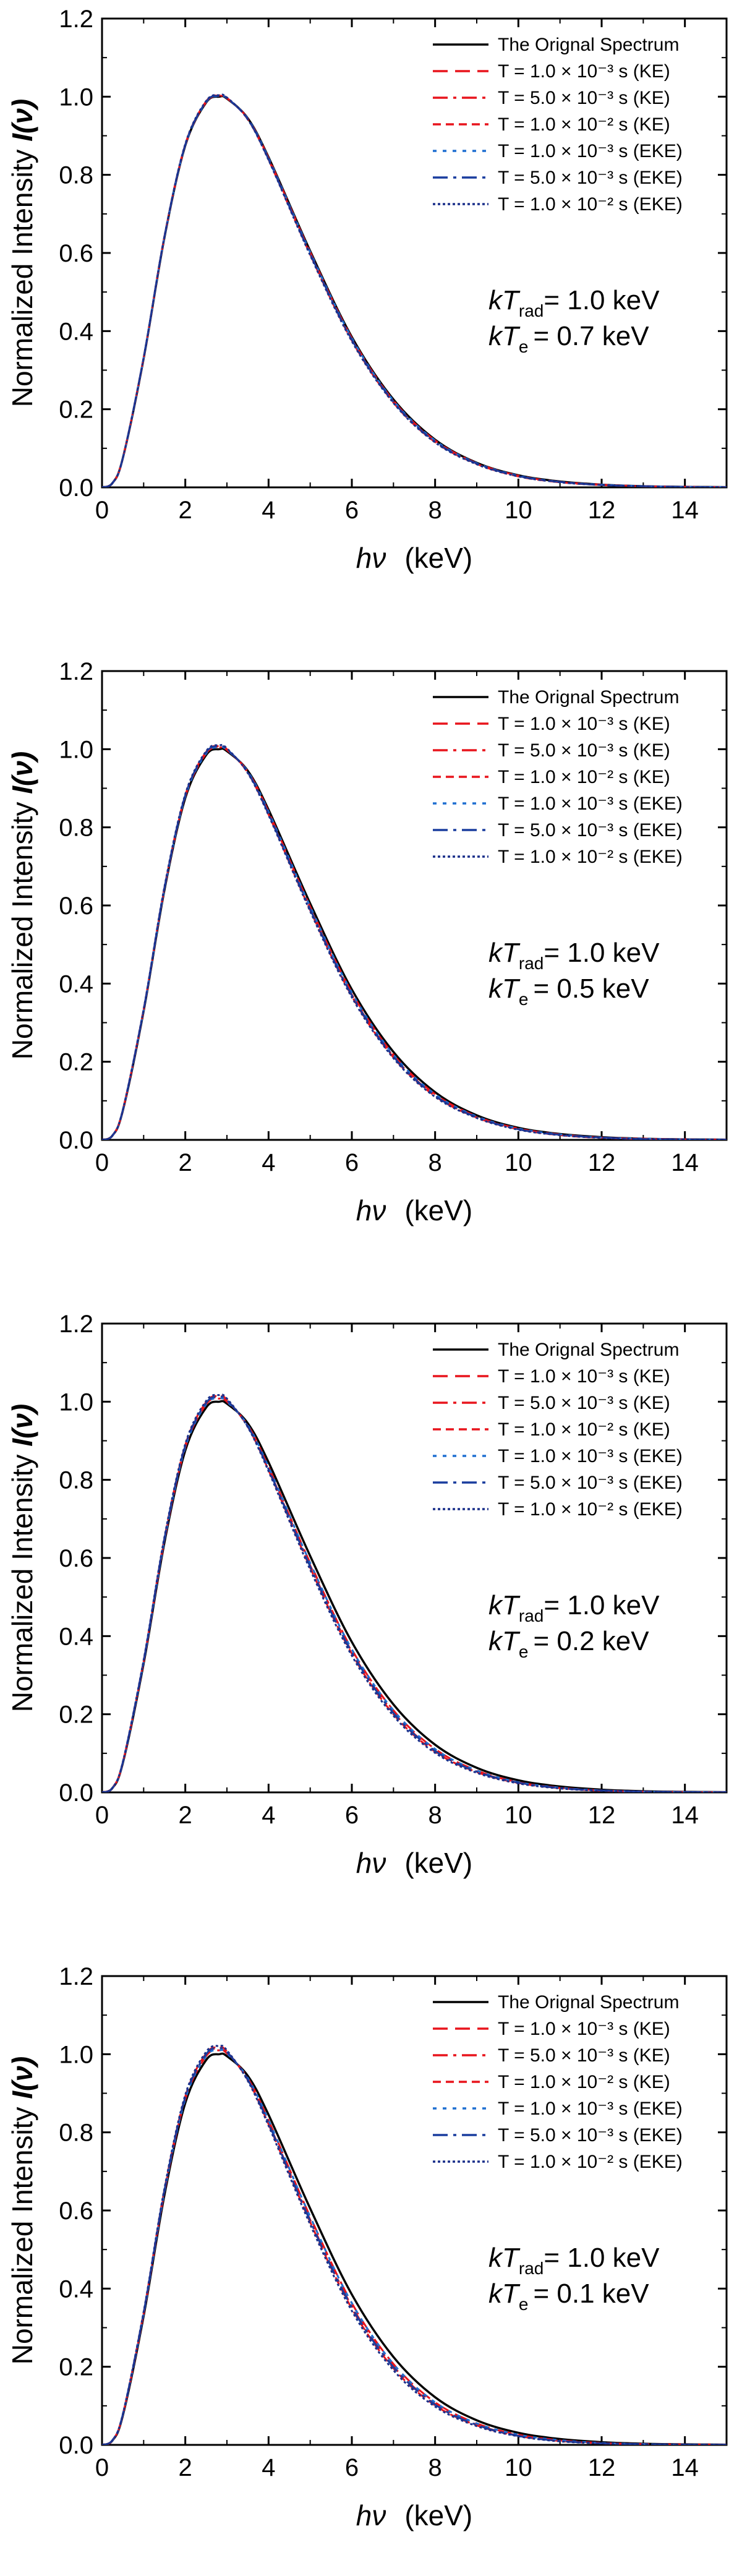  Describe the element at coordinates (584, 98) in the screenshot. I see `legend-label: T = 5.0 × 10⁻³ s (KE)` at that location.